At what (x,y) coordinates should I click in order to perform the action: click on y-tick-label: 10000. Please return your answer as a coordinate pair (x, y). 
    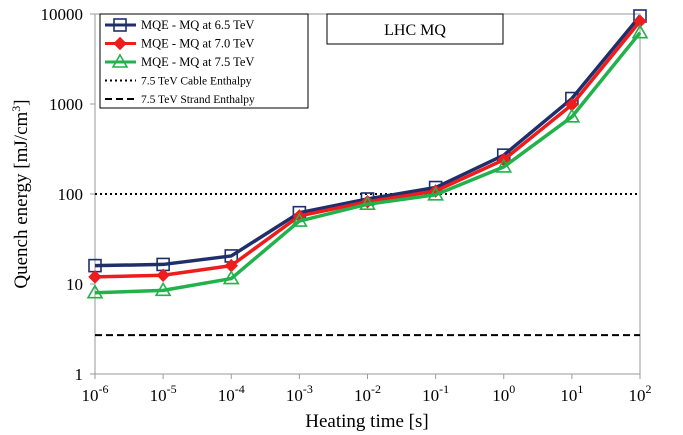
    Looking at the image, I should click on (62, 14).